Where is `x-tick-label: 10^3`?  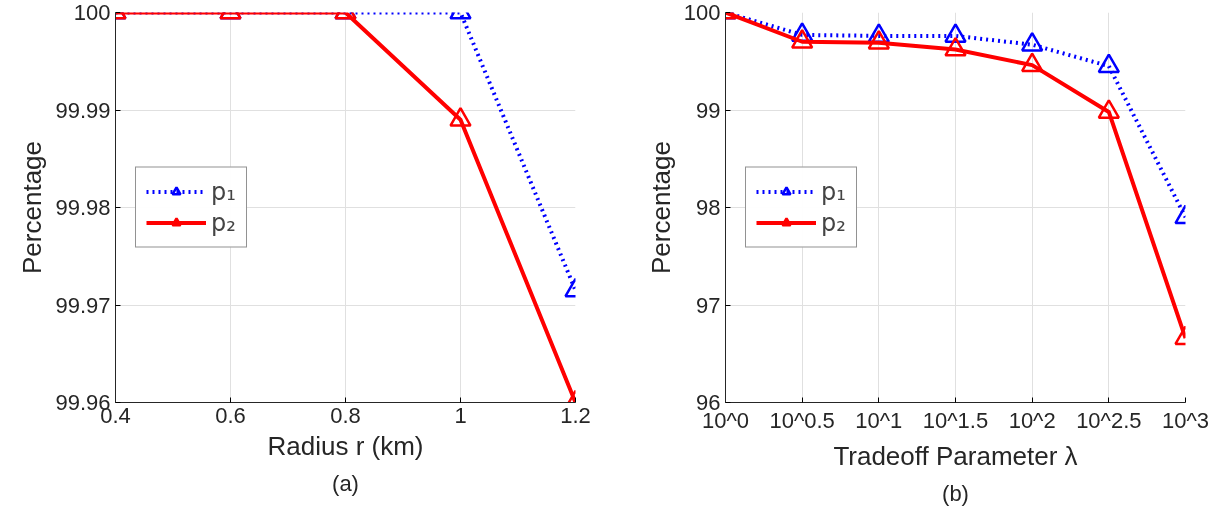 x-tick-label: 10^3 is located at coordinates (1185, 420).